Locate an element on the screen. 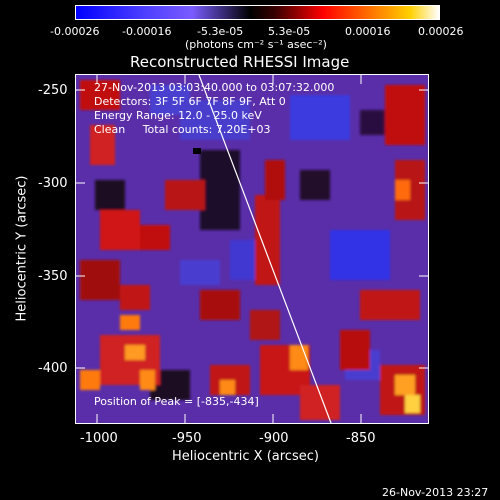 The image size is (500, 500). y-tick-label: -250 is located at coordinates (53, 90).